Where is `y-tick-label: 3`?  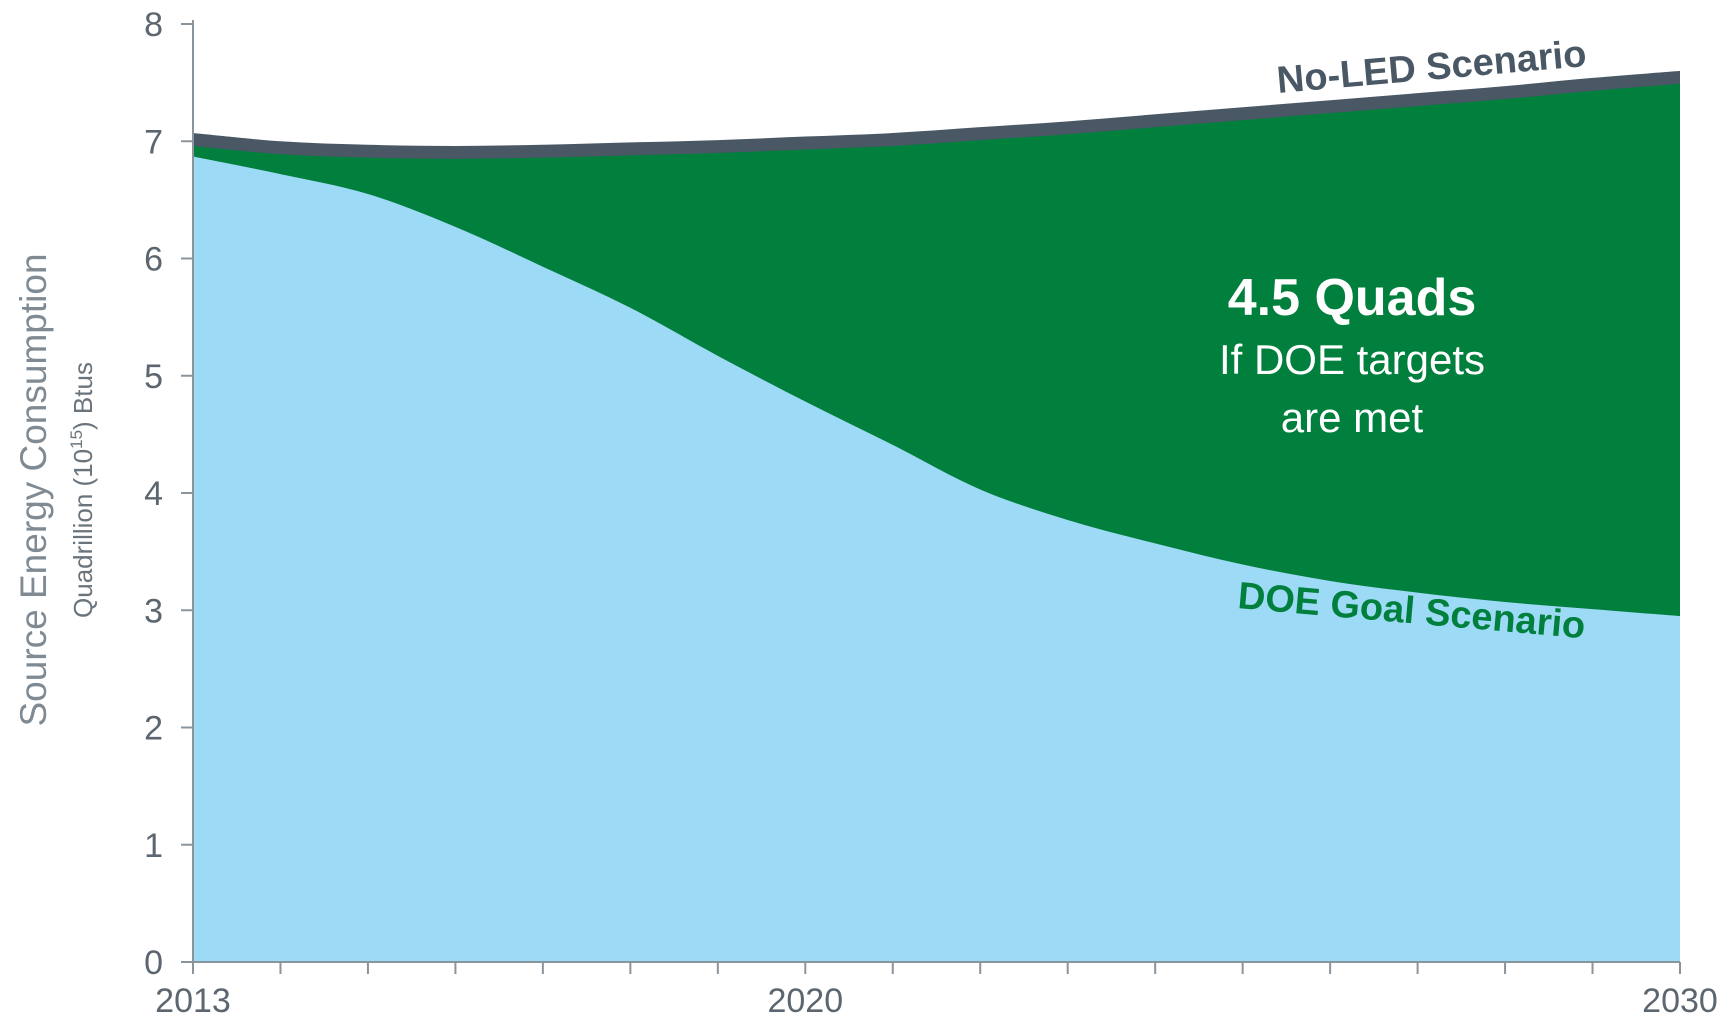 y-tick-label: 3 is located at coordinates (153, 611).